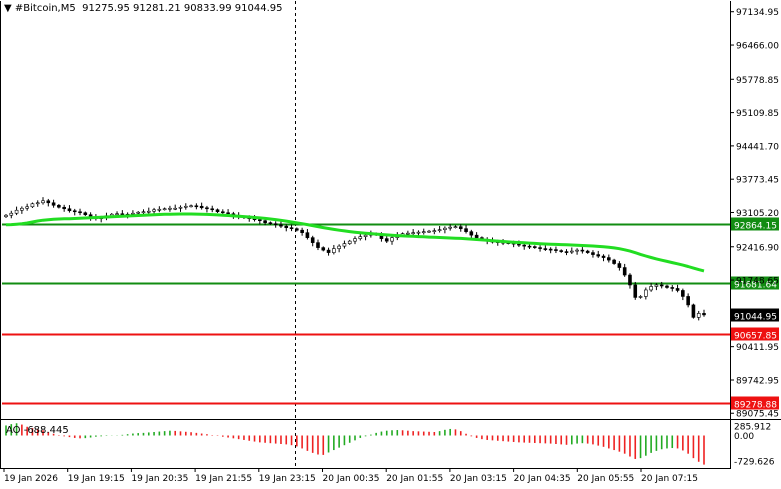 The width and height of the screenshot is (781, 489). Describe the element at coordinates (757, 13) in the screenshot. I see `y-tick-label: 97134.95` at that location.